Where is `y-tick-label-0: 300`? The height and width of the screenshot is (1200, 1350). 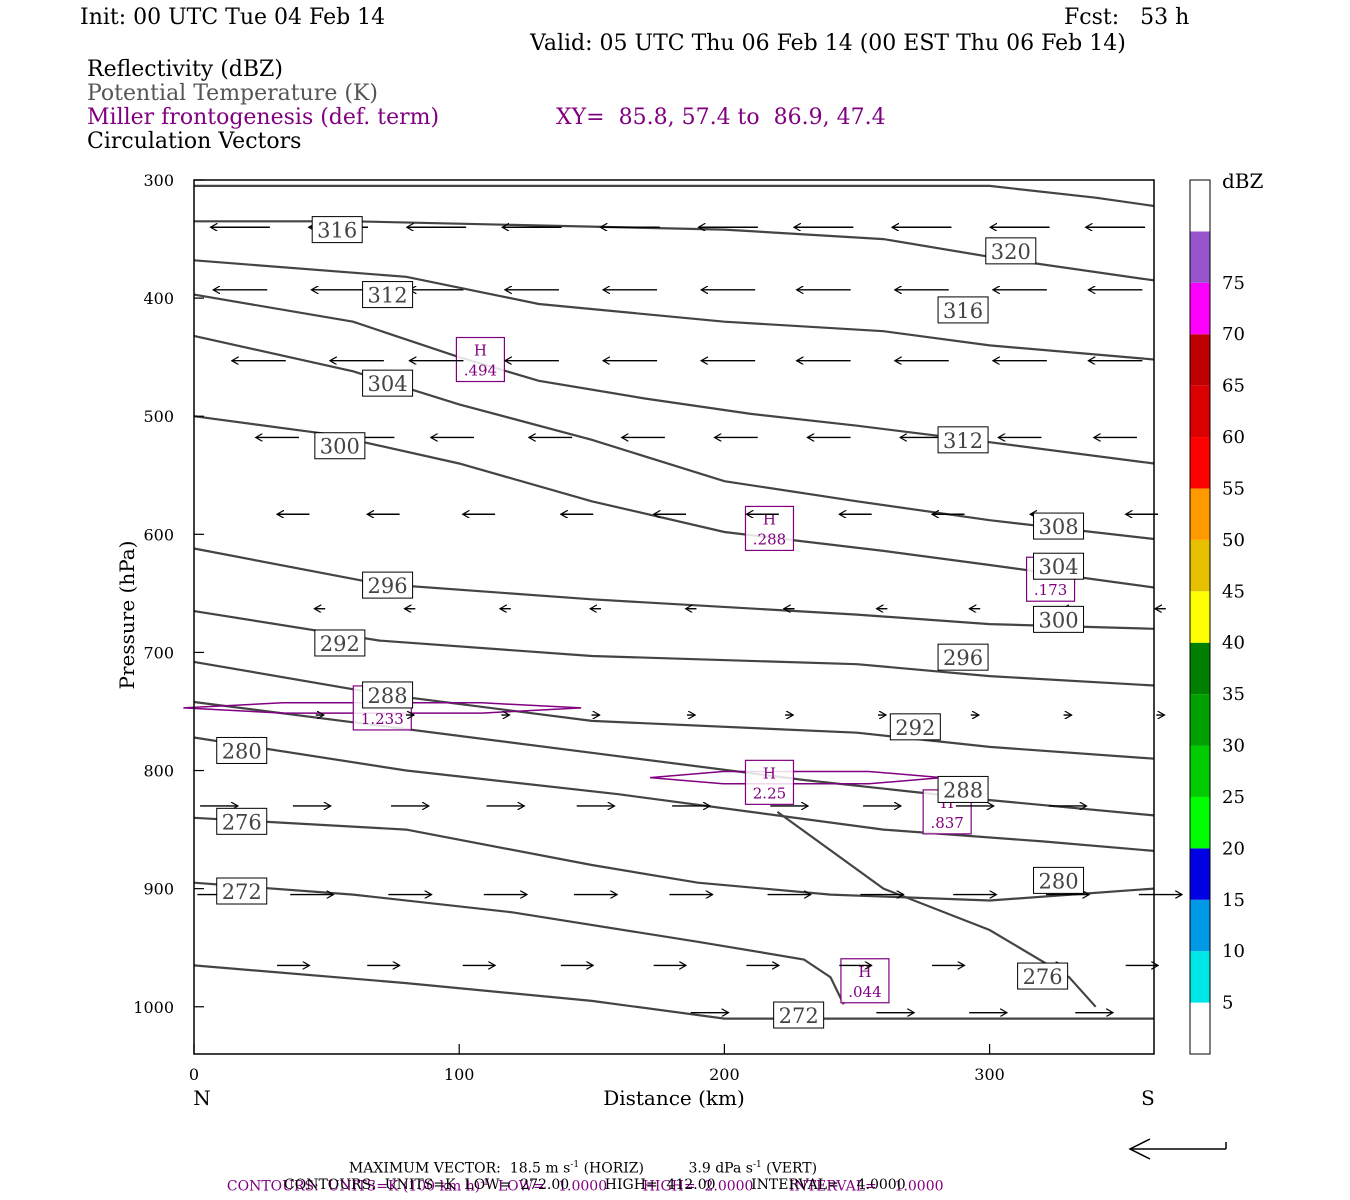 y-tick-label-0: 300 is located at coordinates (158, 180).